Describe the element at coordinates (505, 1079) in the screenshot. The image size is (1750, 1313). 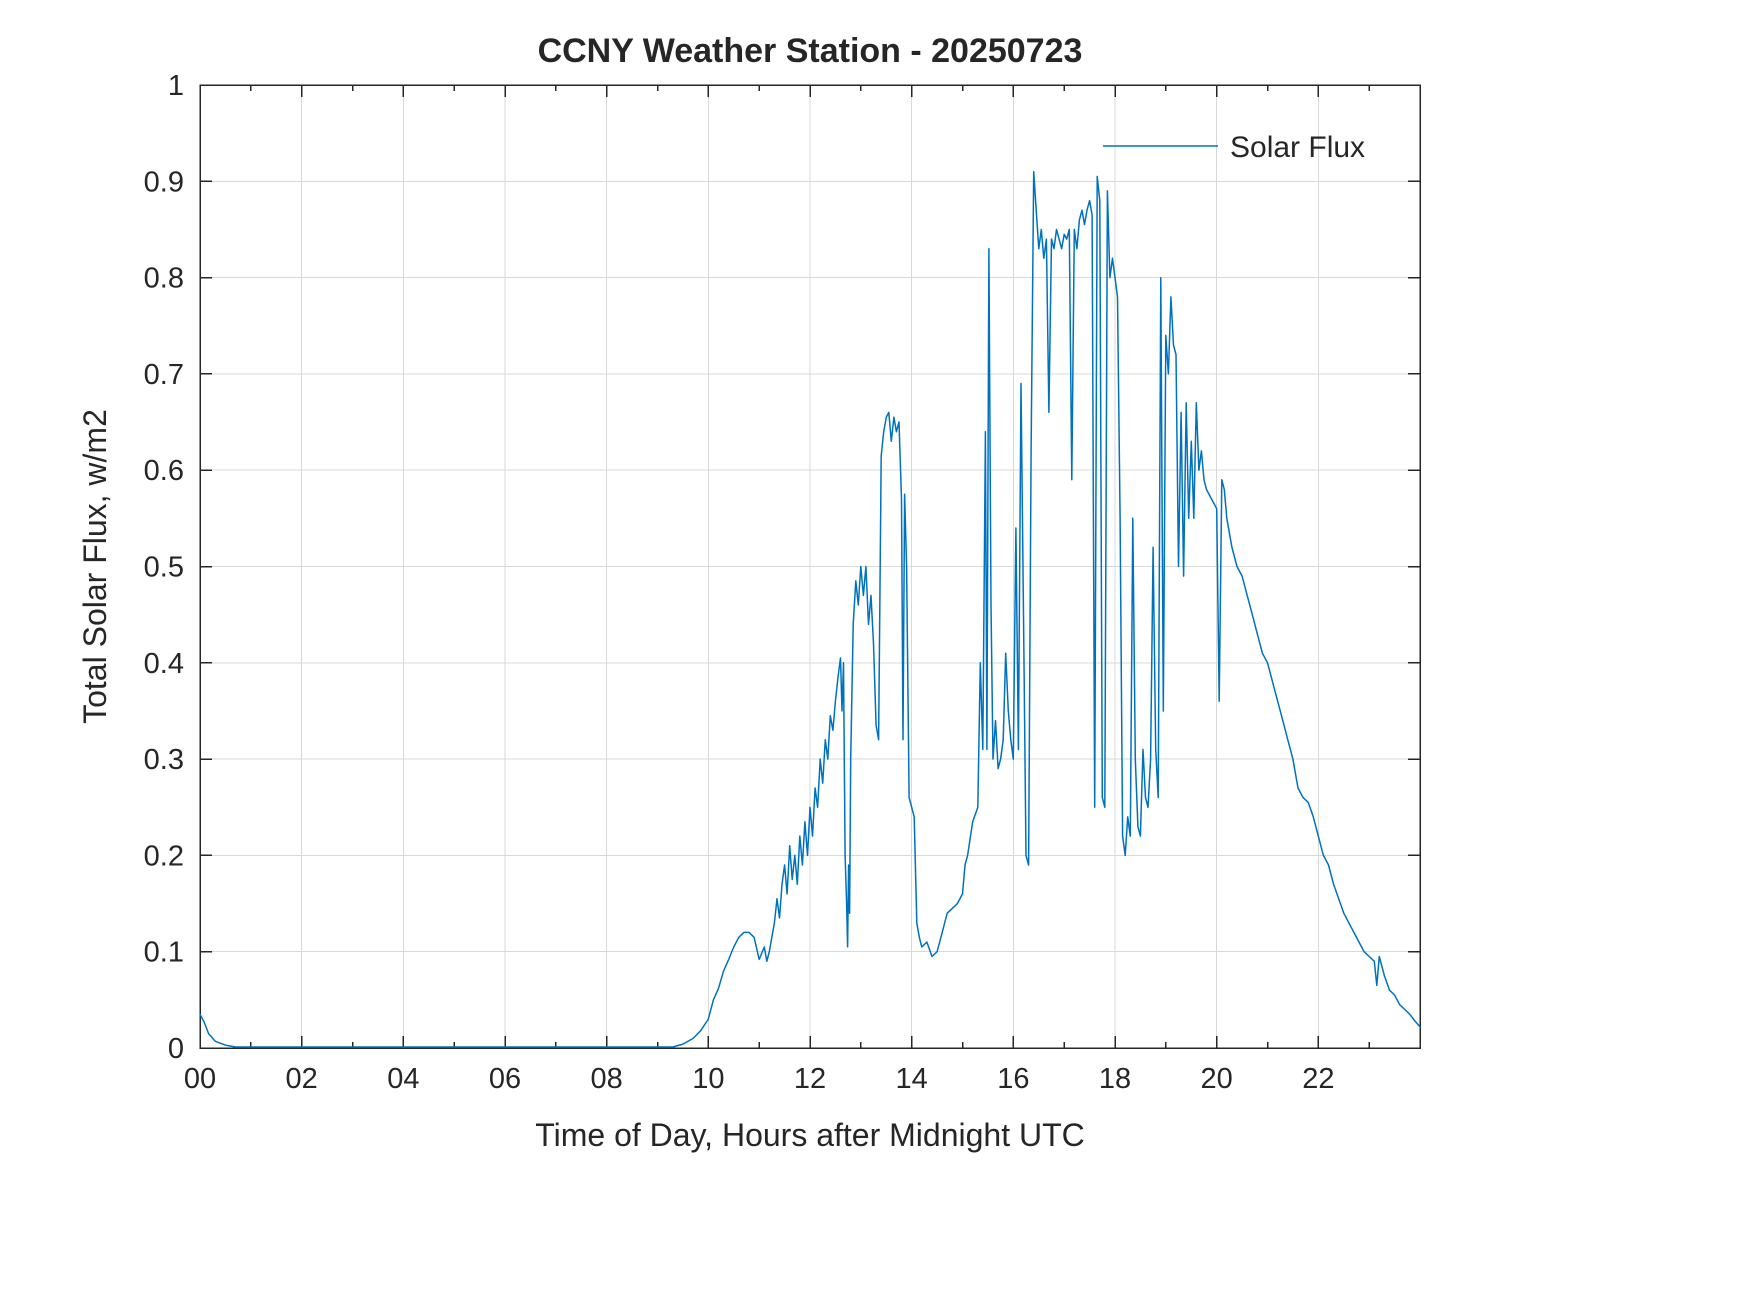
I see `x-tick-label: 06` at that location.